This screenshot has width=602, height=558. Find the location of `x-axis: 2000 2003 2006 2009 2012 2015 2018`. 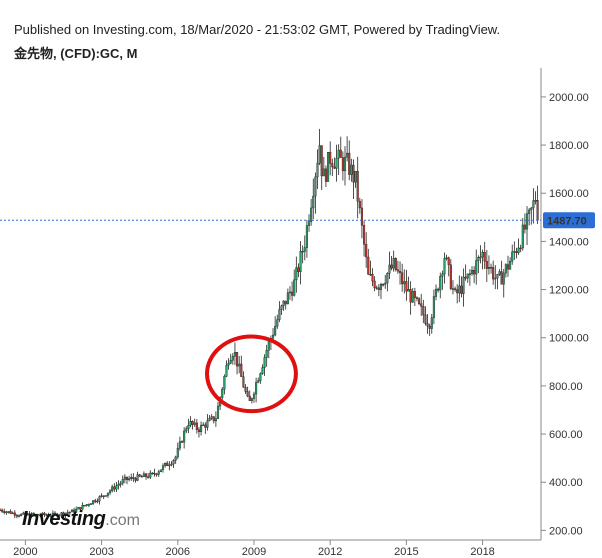

x-axis: 2000 2003 2006 2009 2012 2015 2018 is located at coordinates (254, 549).